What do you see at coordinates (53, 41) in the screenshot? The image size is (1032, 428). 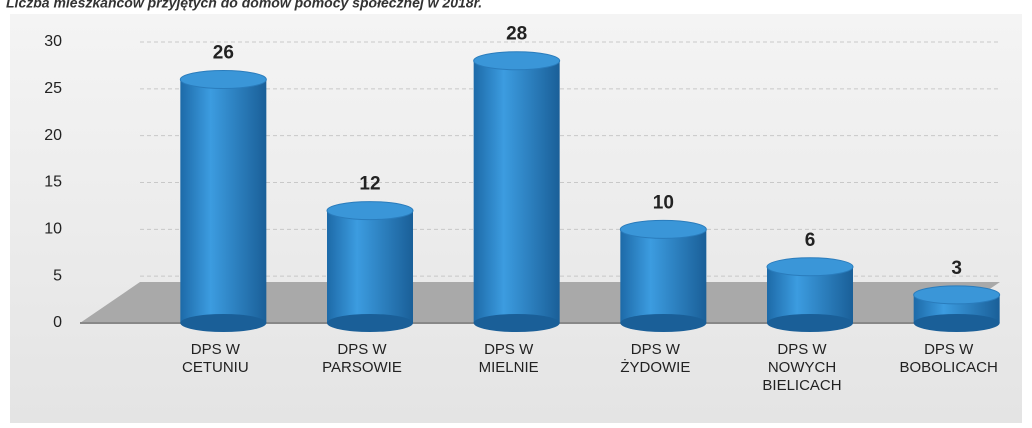 I see `y-tick-label: 30` at bounding box center [53, 41].